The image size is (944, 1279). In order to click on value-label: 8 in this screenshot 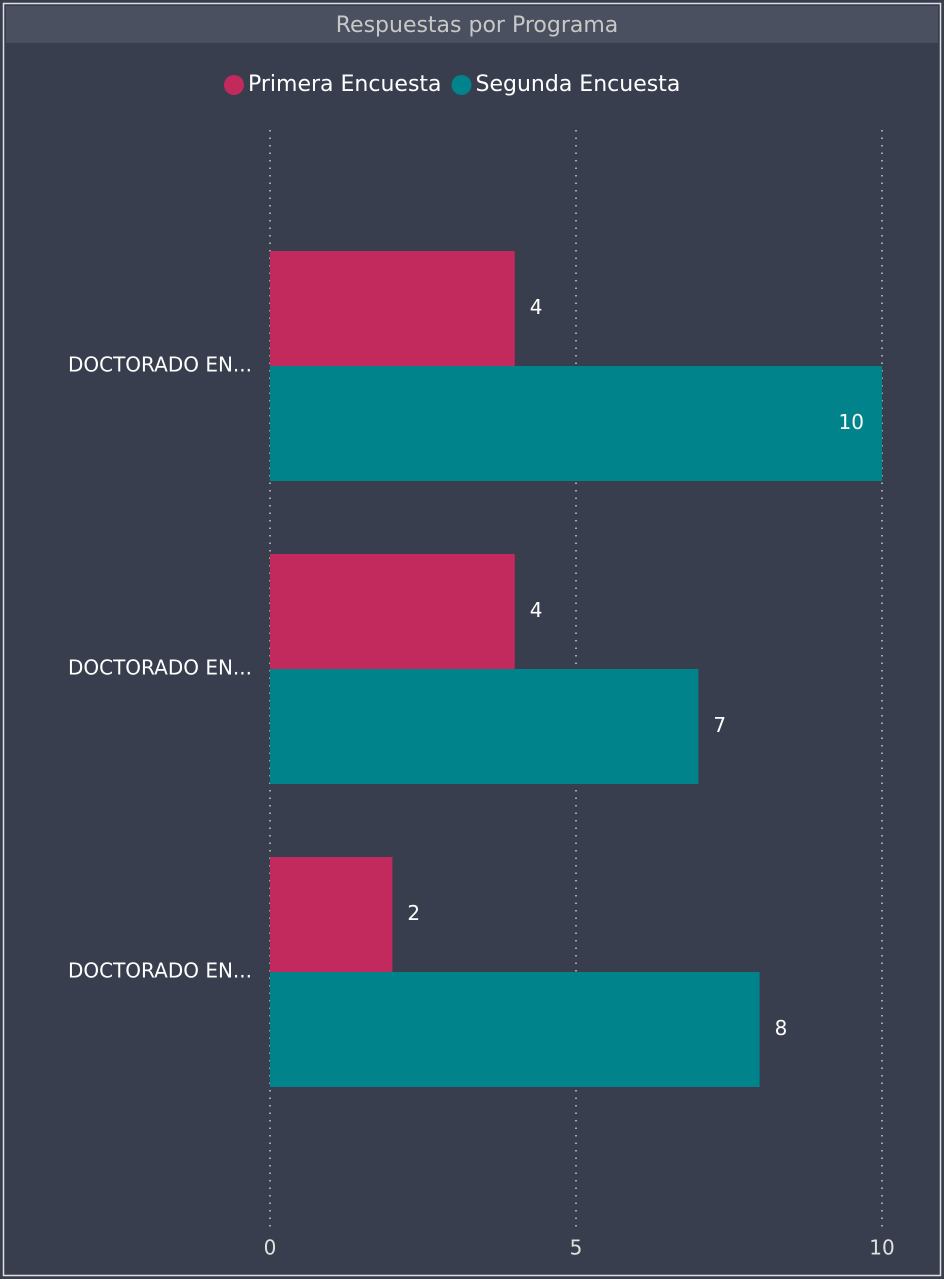, I will do `click(781, 1028)`.